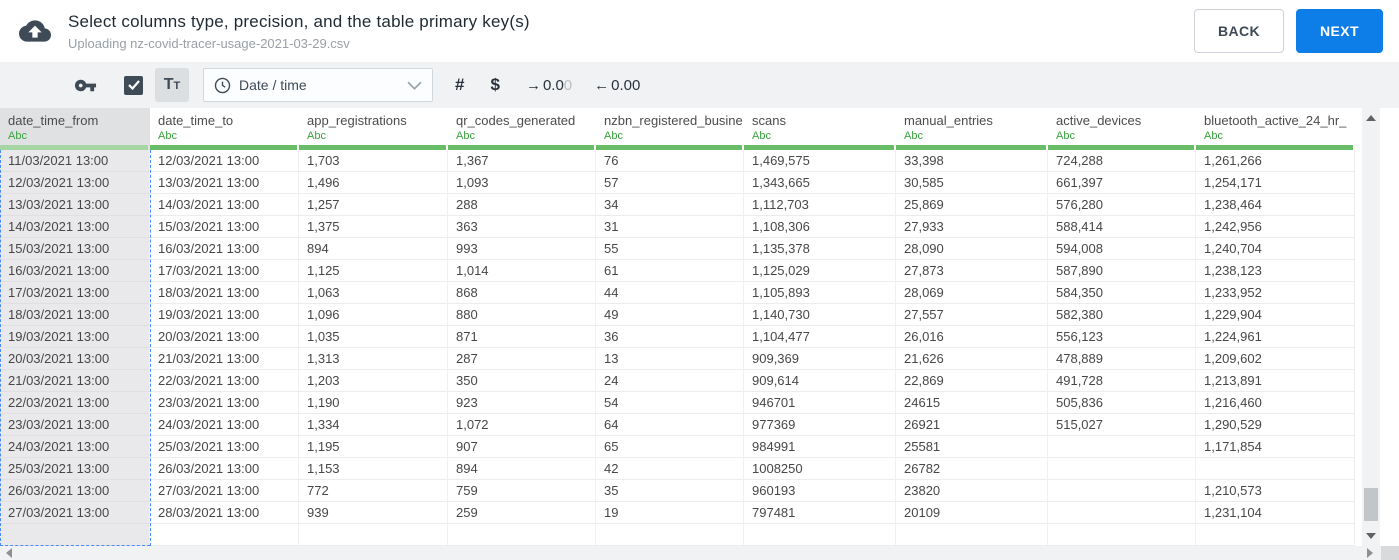  What do you see at coordinates (373, 183) in the screenshot?
I see `table-cell: 1,496` at bounding box center [373, 183].